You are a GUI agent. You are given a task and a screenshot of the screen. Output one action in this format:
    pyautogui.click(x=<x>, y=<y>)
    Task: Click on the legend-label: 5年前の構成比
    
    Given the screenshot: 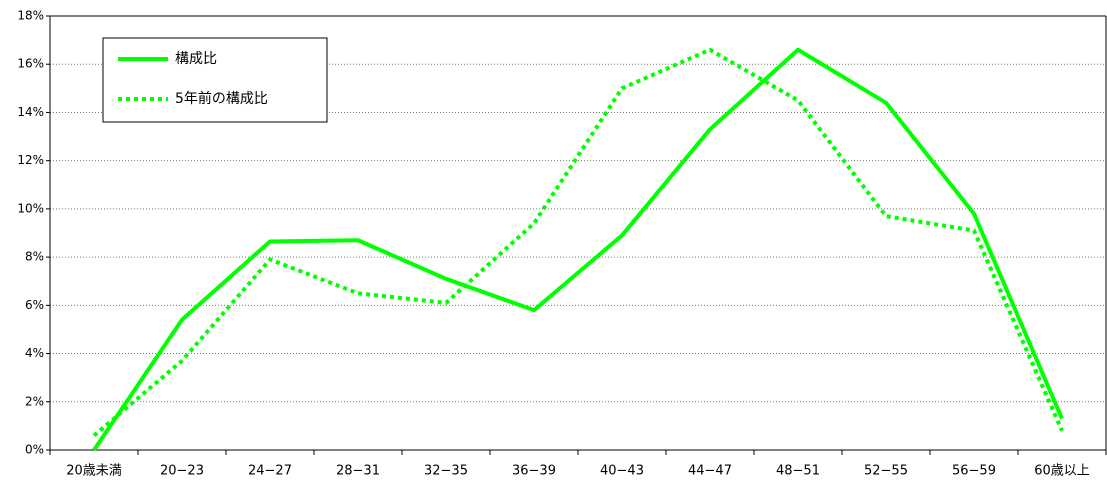 What is the action you would take?
    pyautogui.click(x=221, y=98)
    